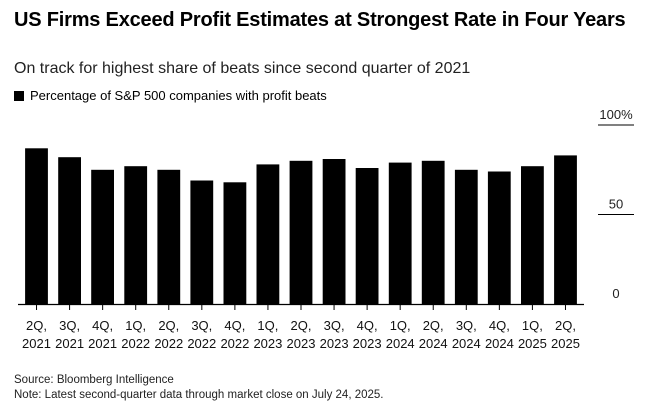 The width and height of the screenshot is (646, 411). Describe the element at coordinates (615, 293) in the screenshot. I see `y-tick-label: 0` at that location.